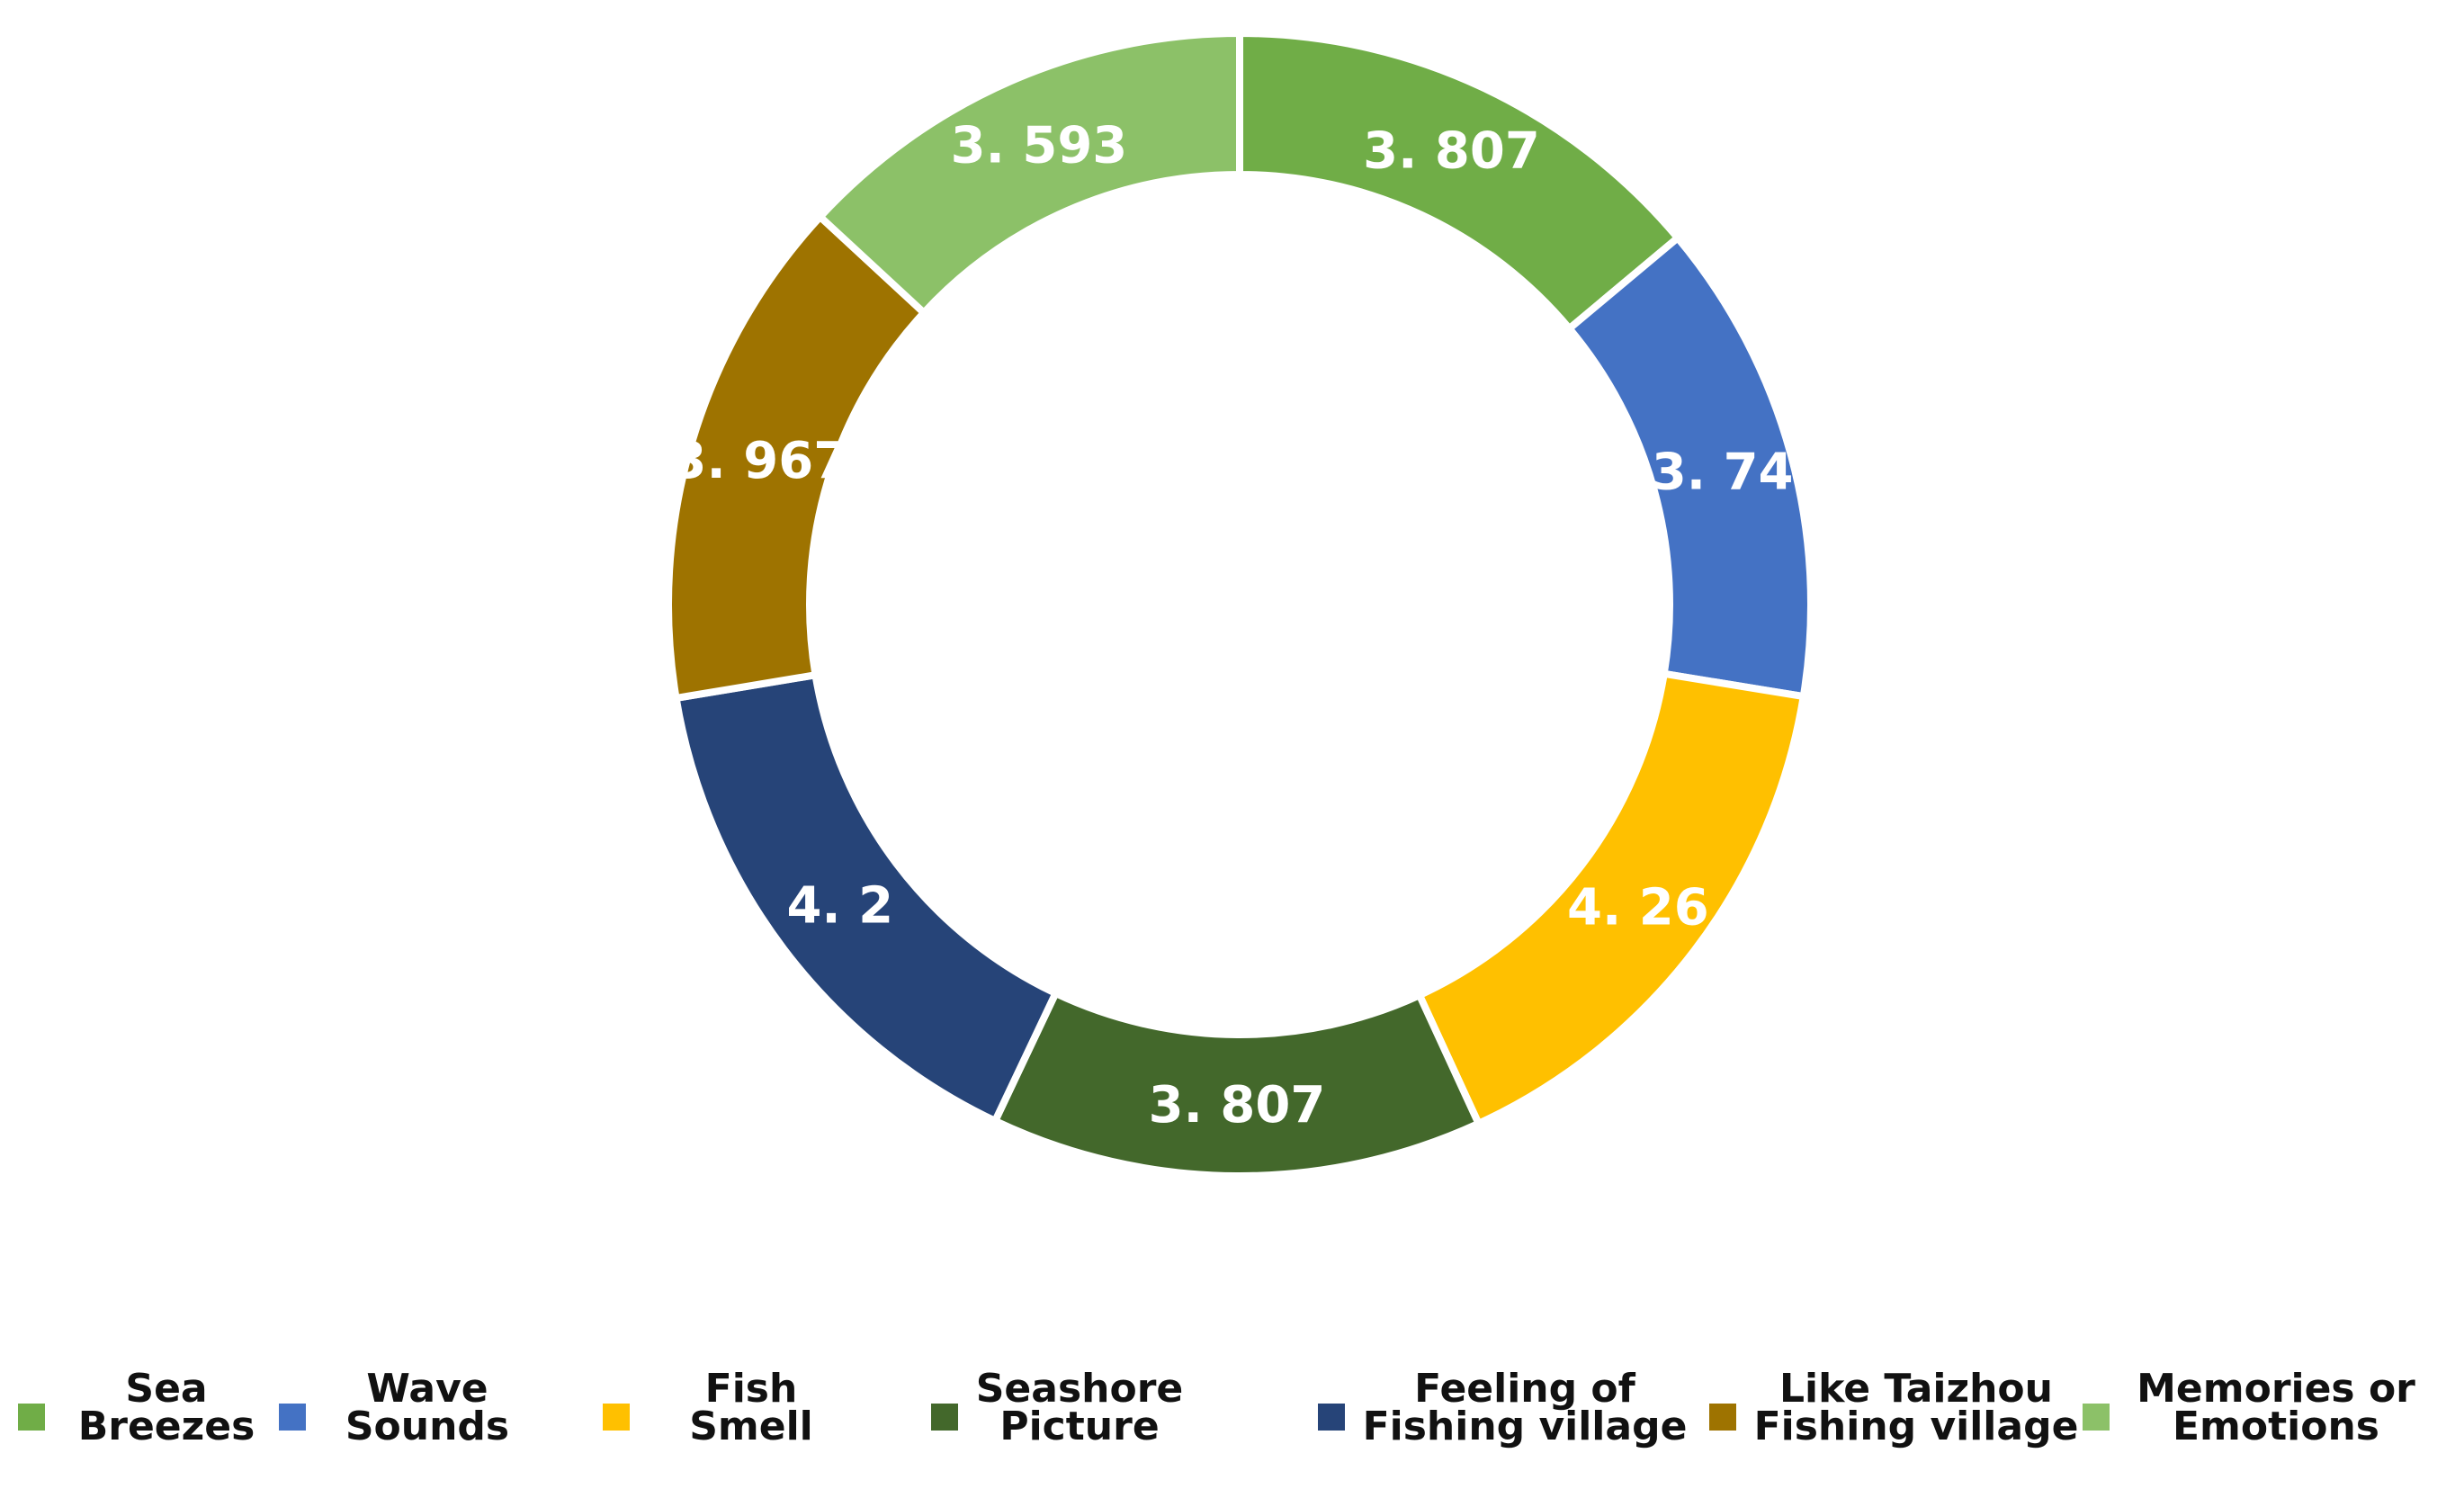 This screenshot has width=2464, height=1498. Describe the element at coordinates (760, 461) in the screenshot. I see `data-label-like-taizhou-fishing-village: 3. 967` at that location.